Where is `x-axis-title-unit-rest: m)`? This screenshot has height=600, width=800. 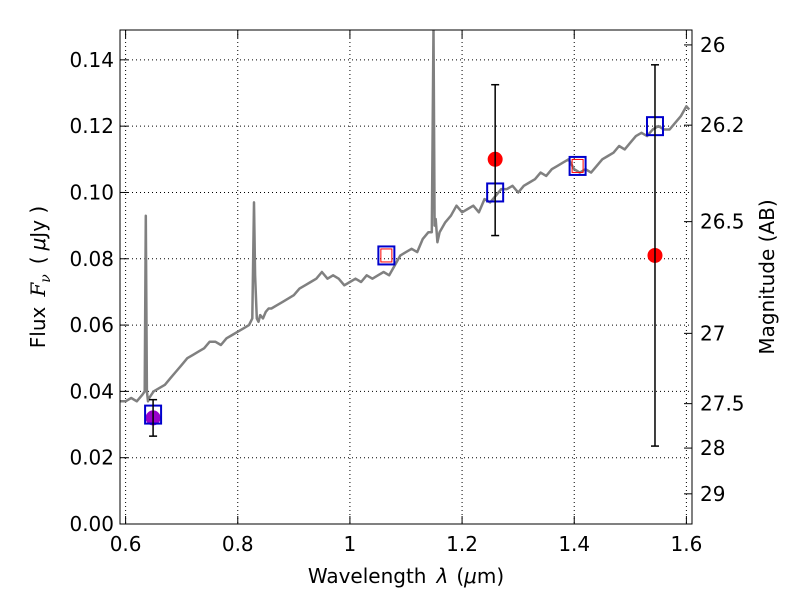 x-axis-title-unit-rest: m) is located at coordinates (490, 576).